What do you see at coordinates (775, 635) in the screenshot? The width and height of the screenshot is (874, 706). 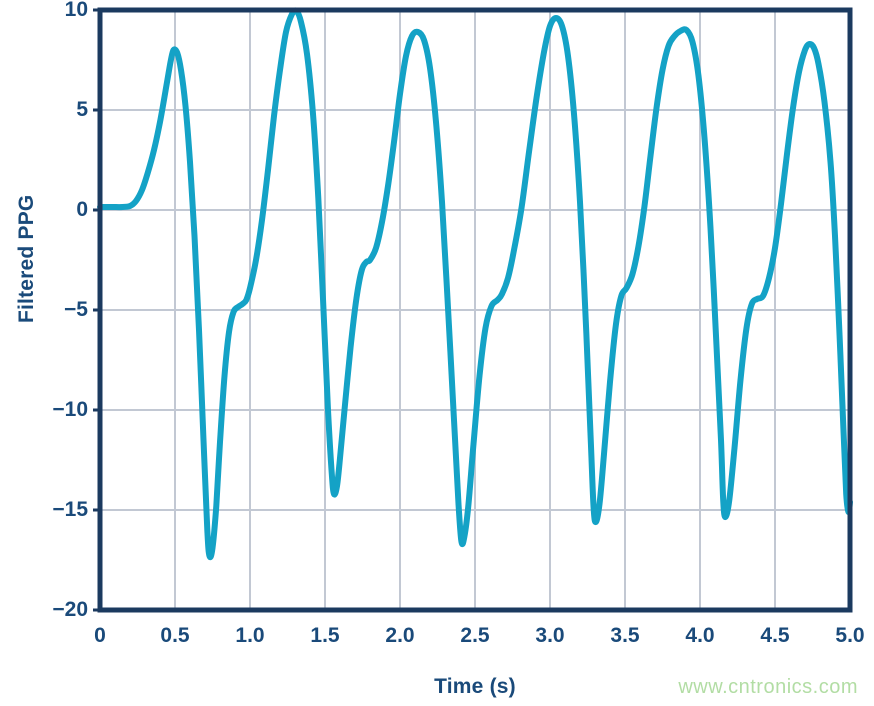 I see `x-tick-label: 4.5` at bounding box center [775, 635].